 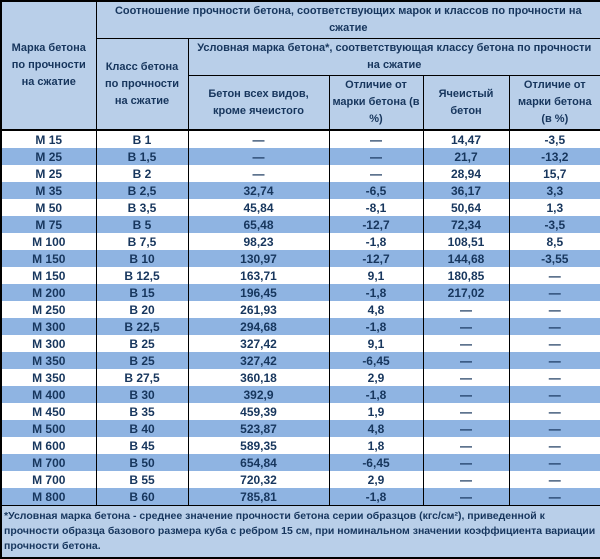 What do you see at coordinates (48, 276) in the screenshot?
I see `table-cell: М 150` at bounding box center [48, 276].